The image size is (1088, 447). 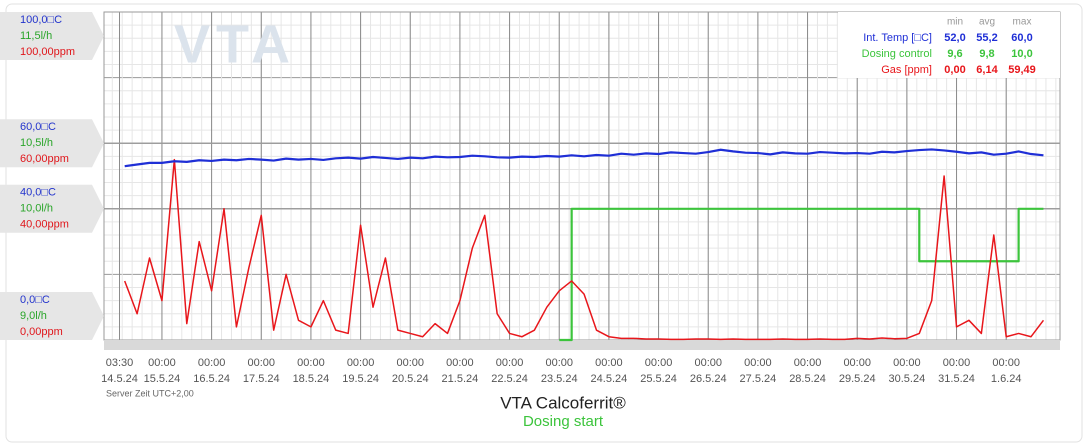 What do you see at coordinates (41, 332) in the screenshot?
I see `y-tick-label: 0,00ppm` at bounding box center [41, 332].